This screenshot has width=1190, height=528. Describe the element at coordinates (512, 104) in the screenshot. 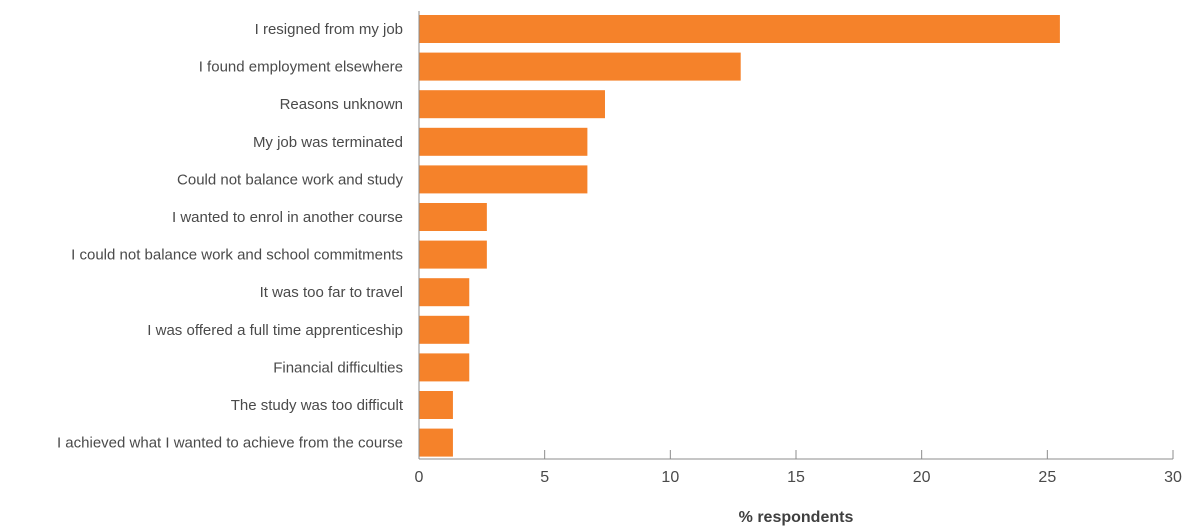

I see `bar-reasons-unknown` at that location.